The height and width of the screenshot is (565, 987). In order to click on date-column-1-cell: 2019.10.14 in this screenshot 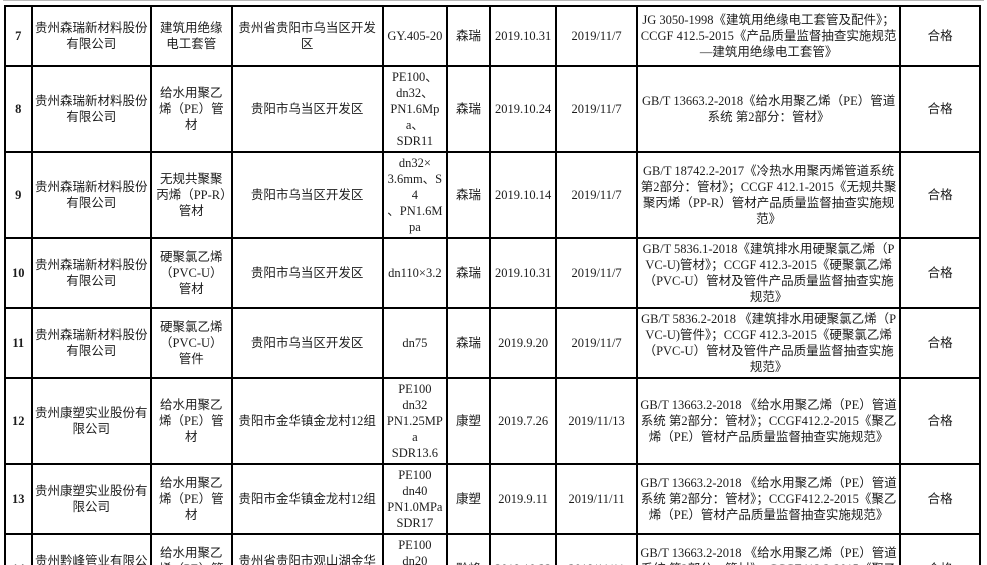, I will do `click(523, 195)`.